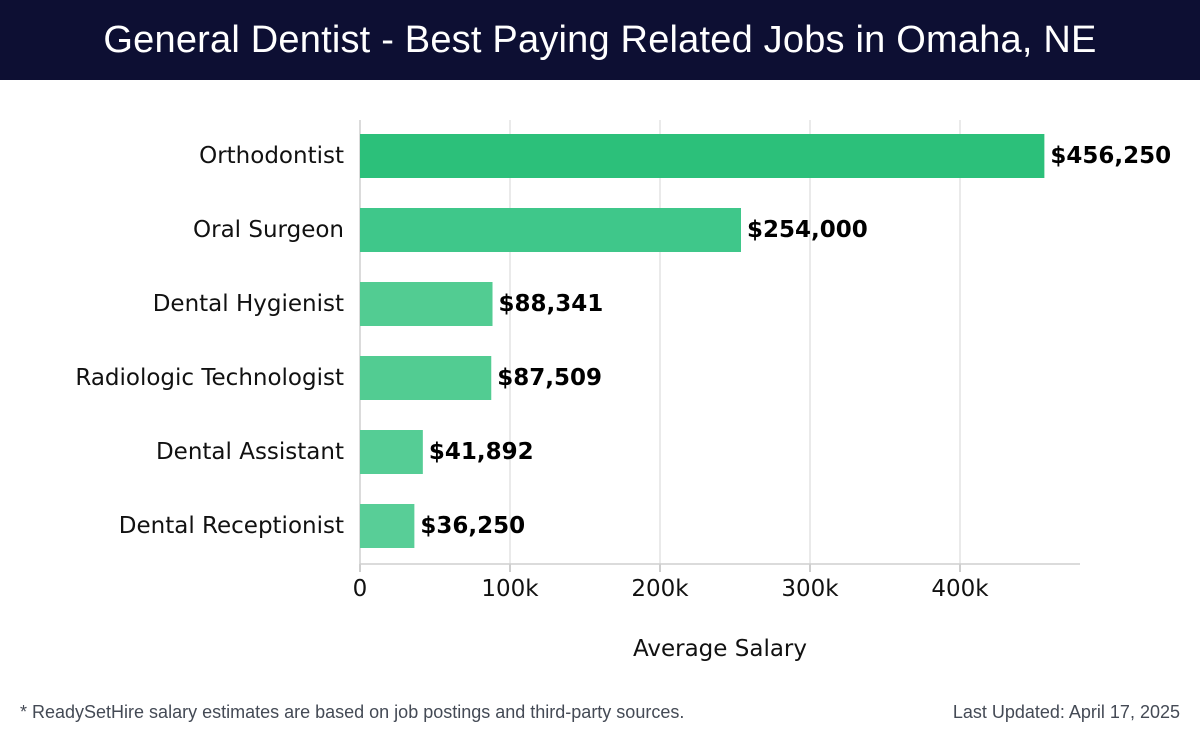  I want to click on bar-radiologic-technologist, so click(426, 378).